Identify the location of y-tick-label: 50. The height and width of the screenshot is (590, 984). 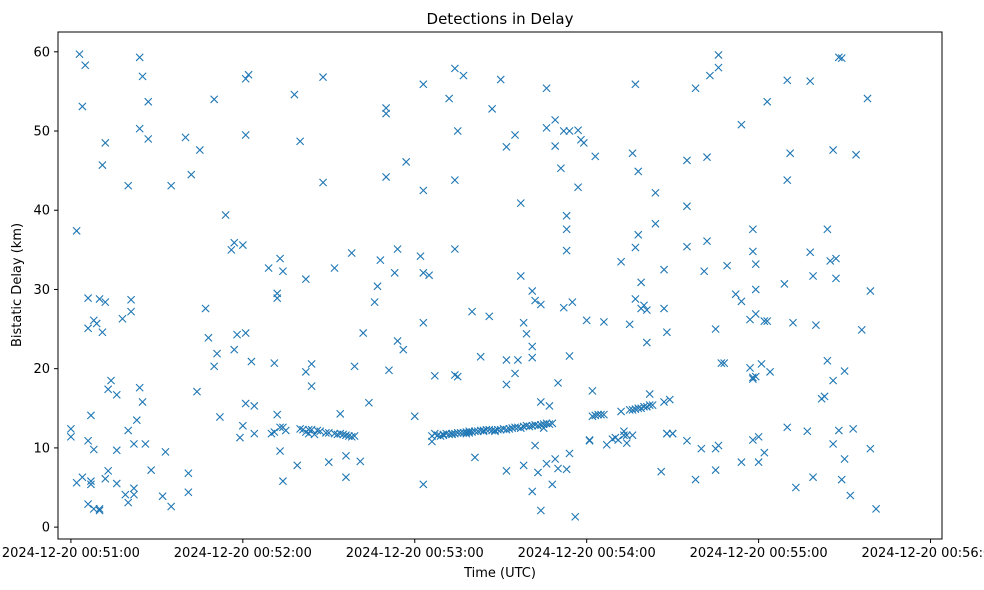
(41, 132).